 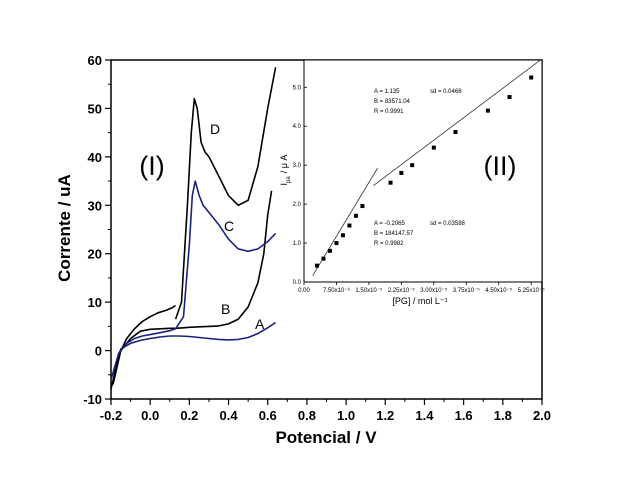 What do you see at coordinates (503, 415) in the screenshot?
I see `main-x-tick-label: 1.8` at bounding box center [503, 415].